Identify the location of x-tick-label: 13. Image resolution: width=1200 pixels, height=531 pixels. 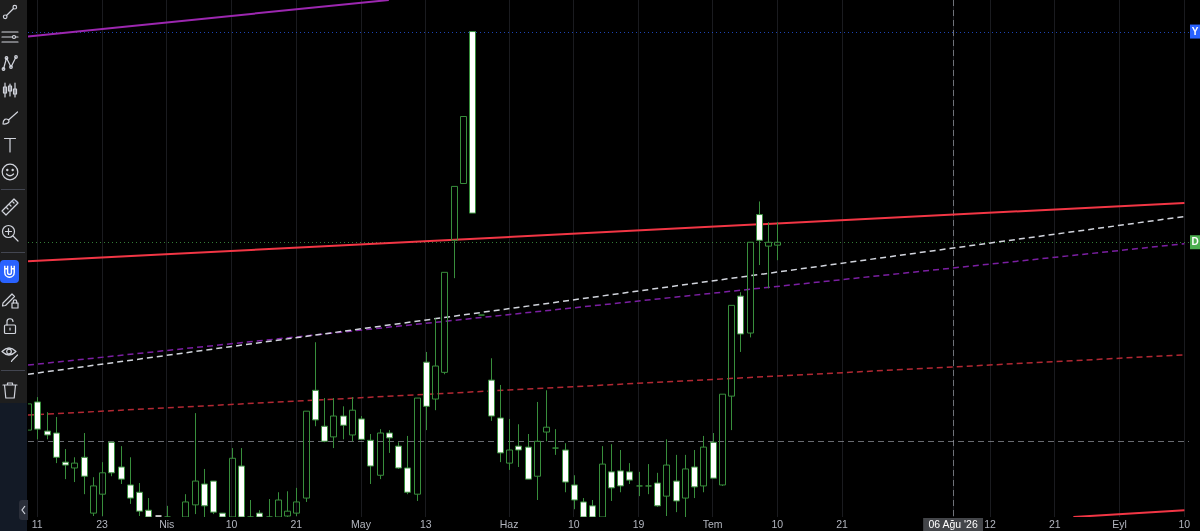
(425, 524).